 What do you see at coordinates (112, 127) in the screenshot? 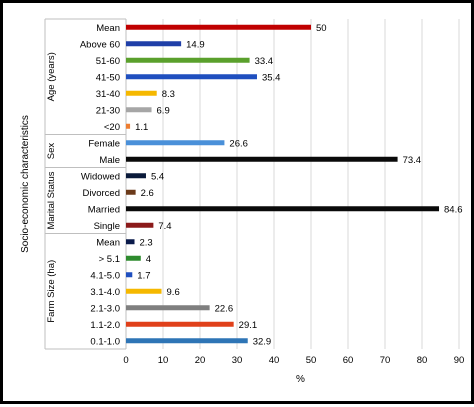
I see `category-label: <20` at bounding box center [112, 127].